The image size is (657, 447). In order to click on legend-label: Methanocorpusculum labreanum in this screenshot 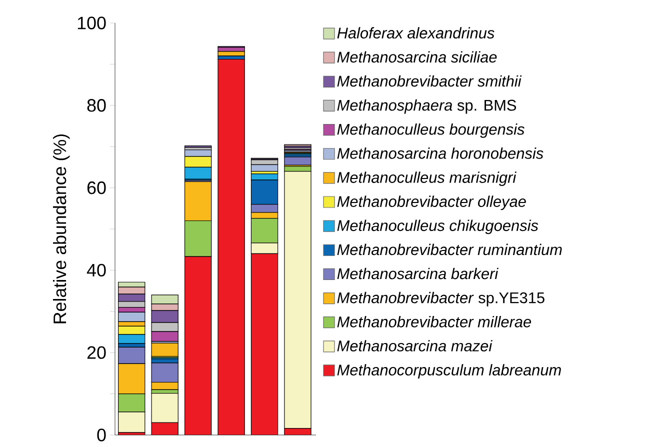, I will do `click(449, 371)`.